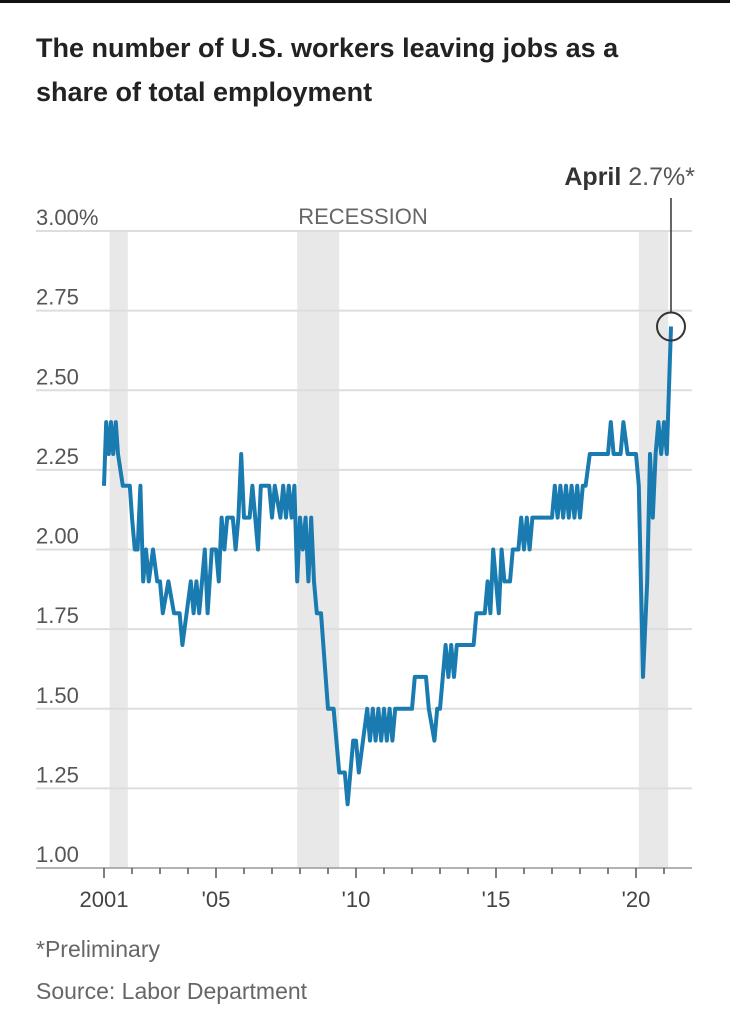 The height and width of the screenshot is (1023, 730). I want to click on source-note: Source: Labor Department, so click(172, 991).